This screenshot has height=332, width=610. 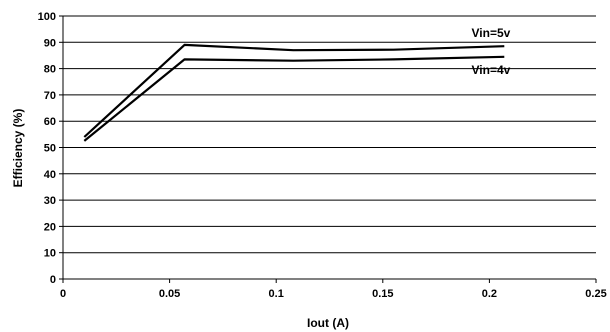 I want to click on series-labels: Vin=5v Vin=4v, so click(x=491, y=51).